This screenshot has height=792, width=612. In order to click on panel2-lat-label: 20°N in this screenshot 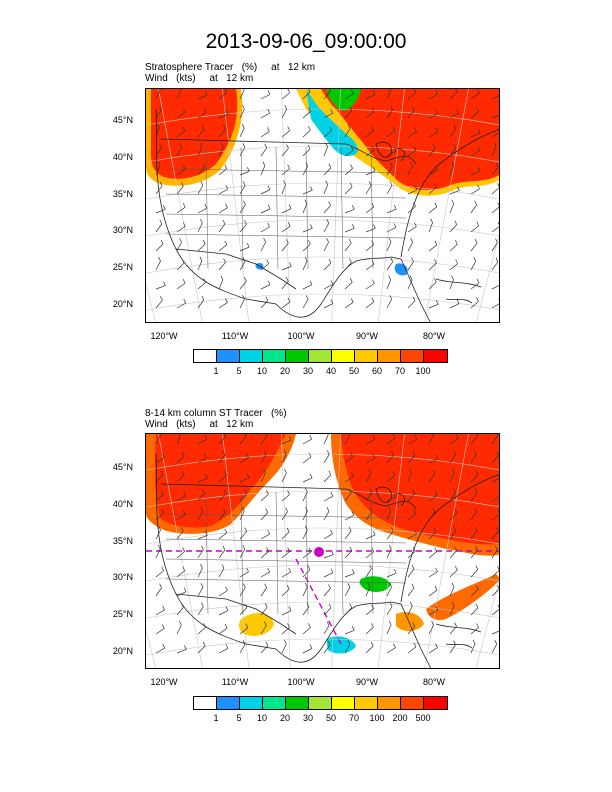, I will do `click(122, 651)`.